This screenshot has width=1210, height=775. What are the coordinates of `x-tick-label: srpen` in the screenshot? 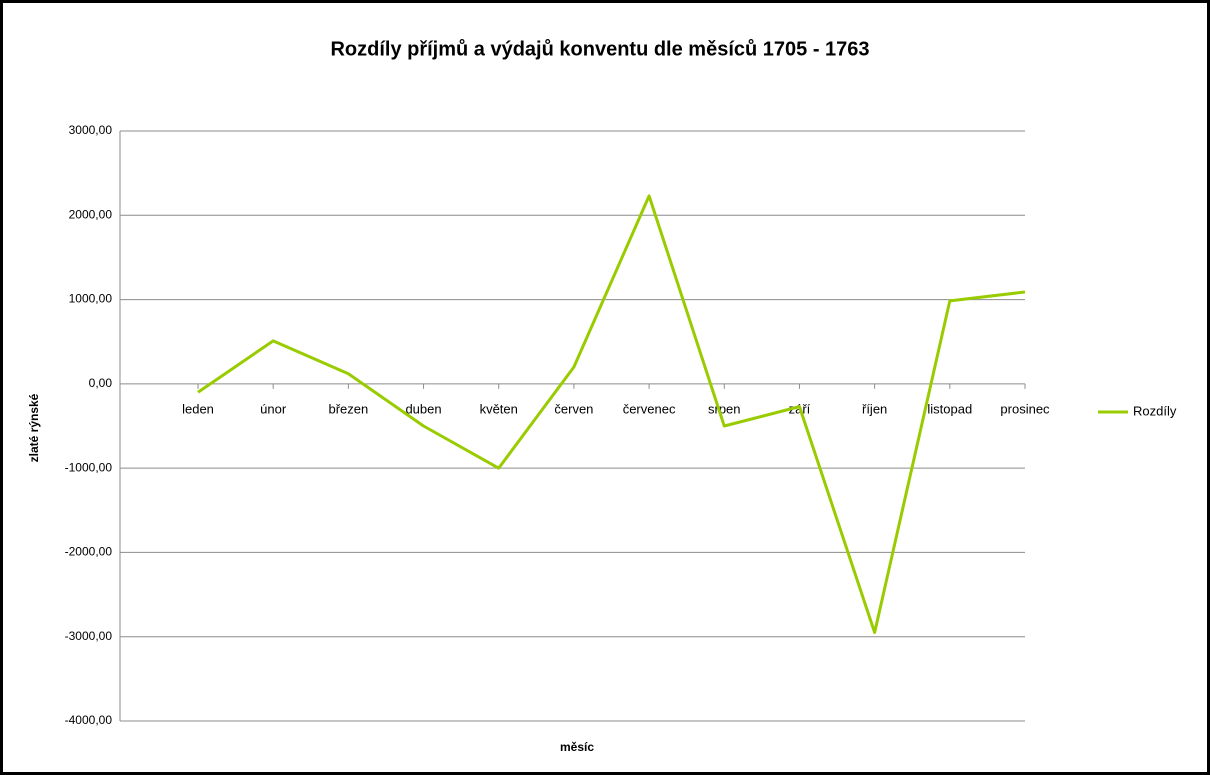 It's located at (724, 408).